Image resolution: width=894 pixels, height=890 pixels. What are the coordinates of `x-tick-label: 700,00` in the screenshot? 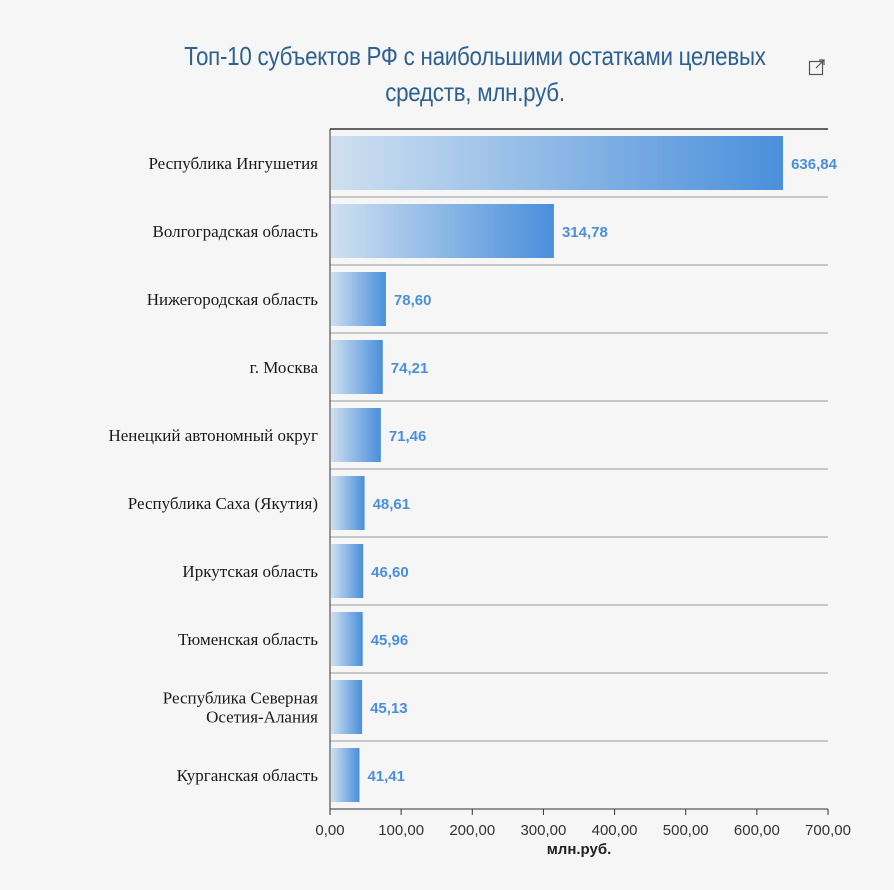 It's located at (828, 830).